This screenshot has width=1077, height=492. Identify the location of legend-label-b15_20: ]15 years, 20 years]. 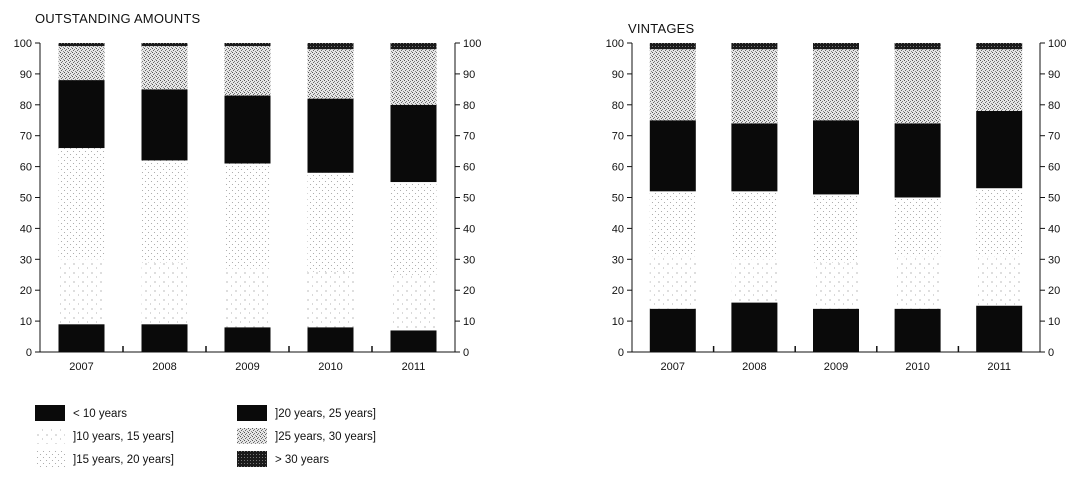
(123, 460).